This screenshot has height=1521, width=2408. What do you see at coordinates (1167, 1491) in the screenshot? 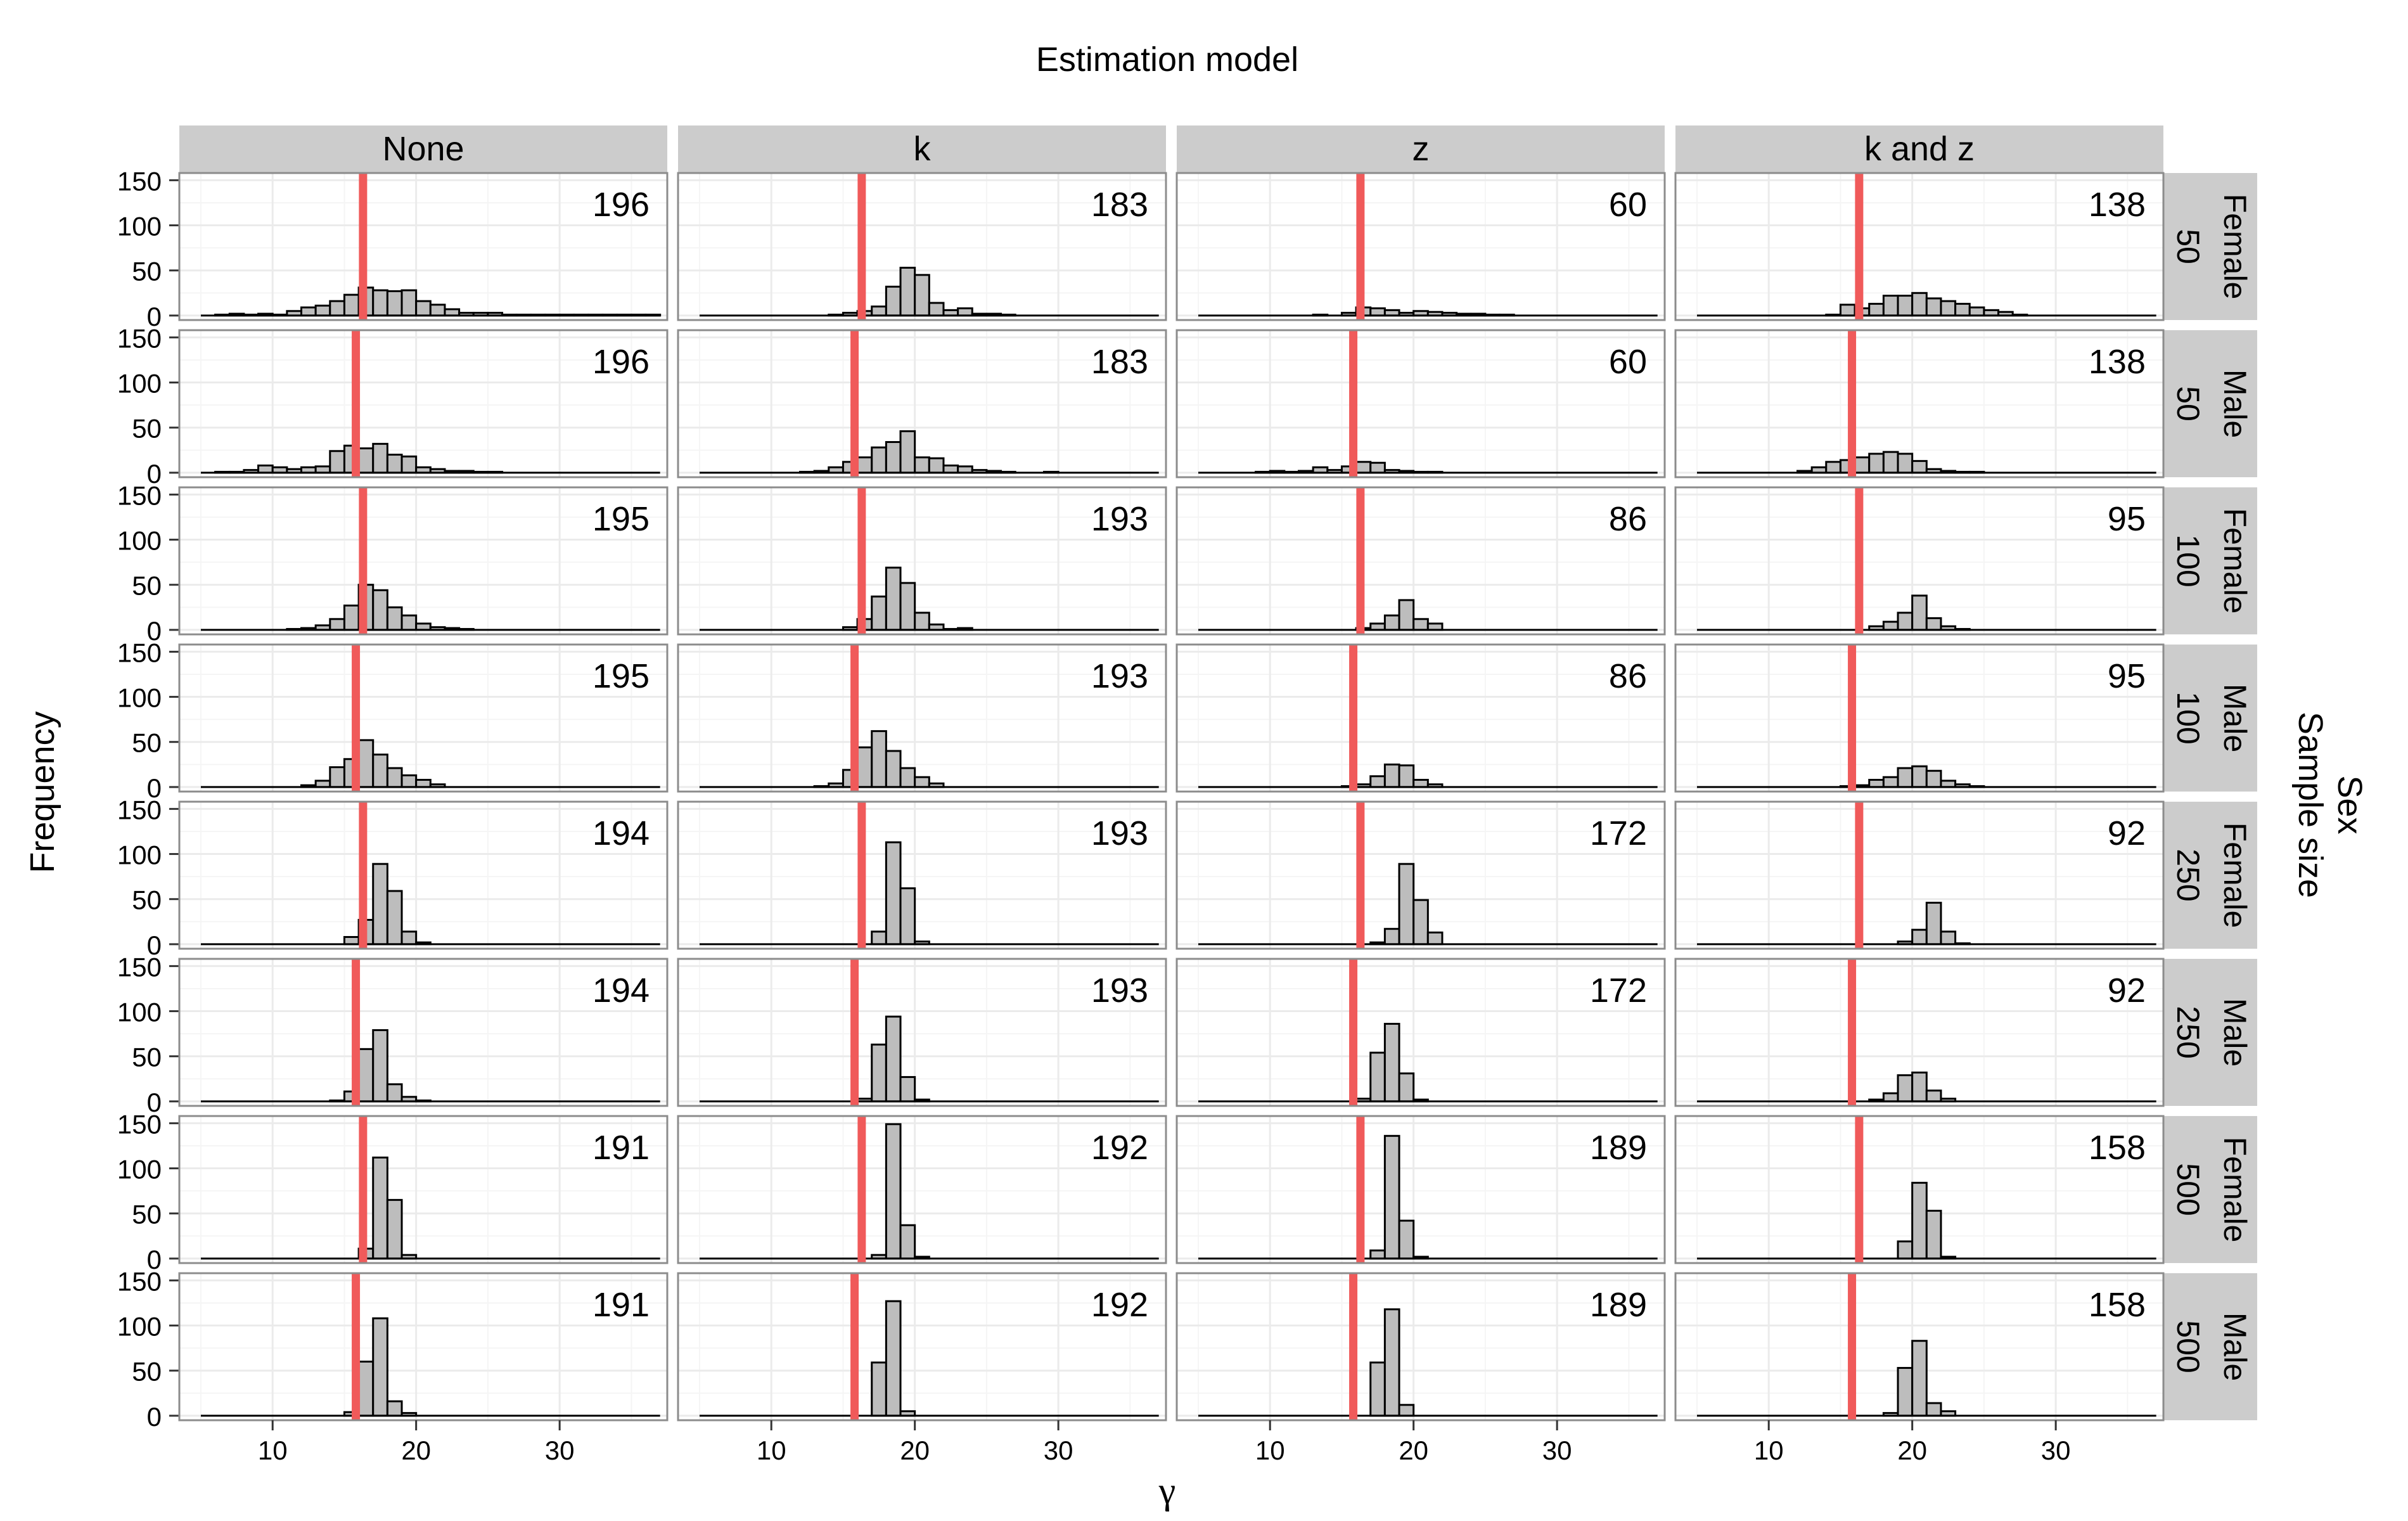
I see `x-axis-title: γ` at bounding box center [1167, 1491].